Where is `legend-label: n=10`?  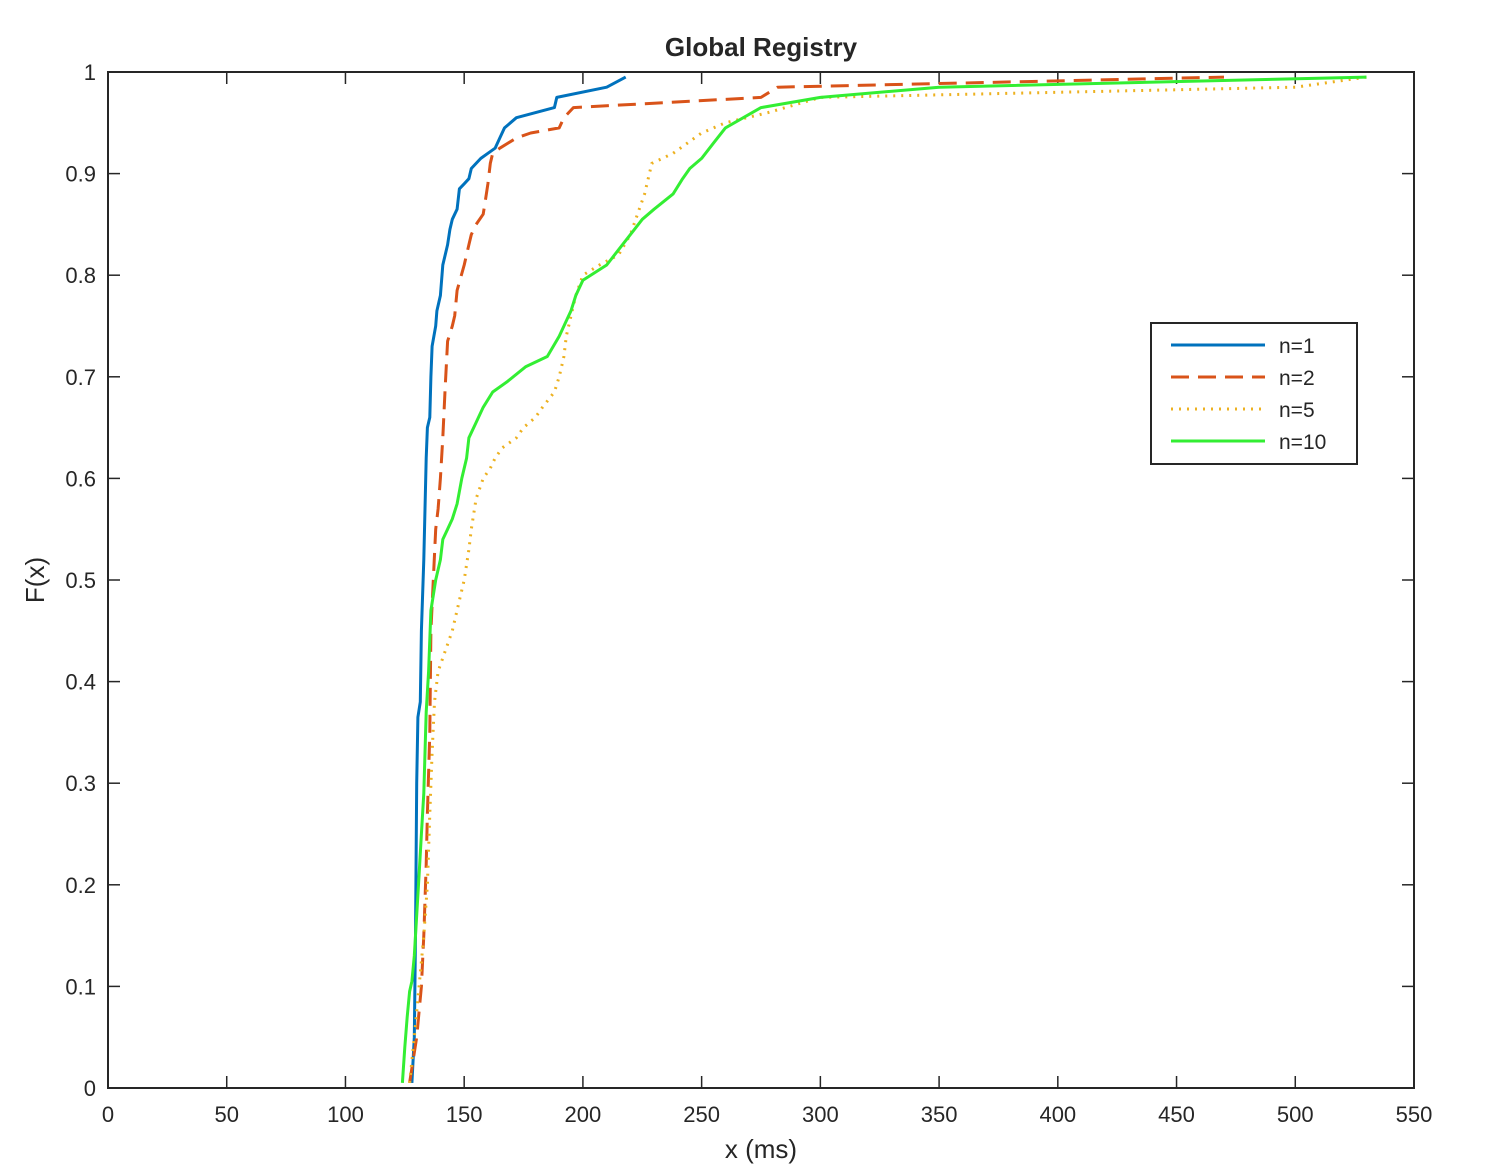 legend-label: n=10 is located at coordinates (1302, 442).